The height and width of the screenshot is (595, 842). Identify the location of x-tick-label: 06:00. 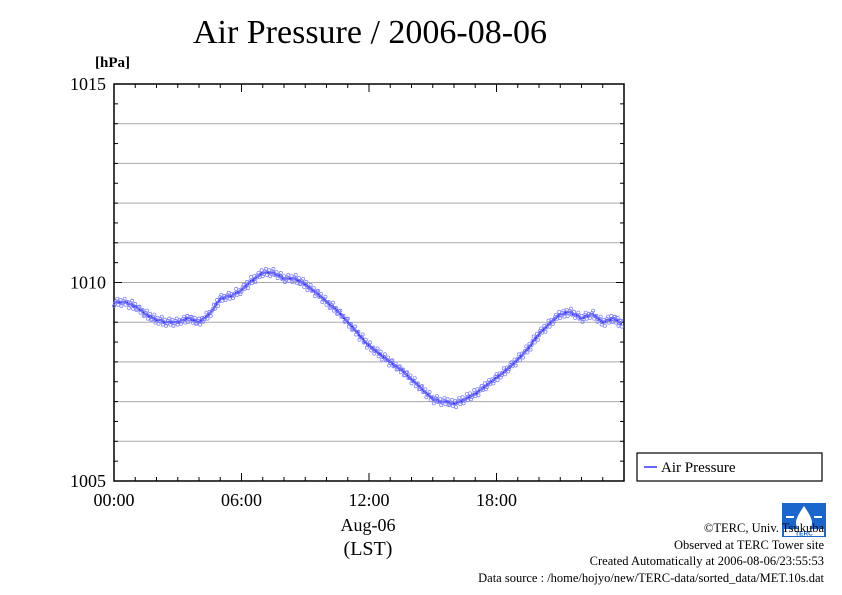
(241, 500).